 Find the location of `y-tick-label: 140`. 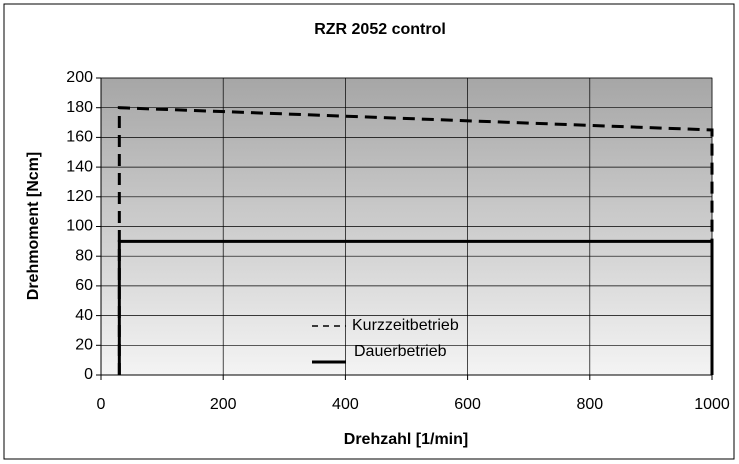

y-tick-label: 140 is located at coordinates (79, 166).